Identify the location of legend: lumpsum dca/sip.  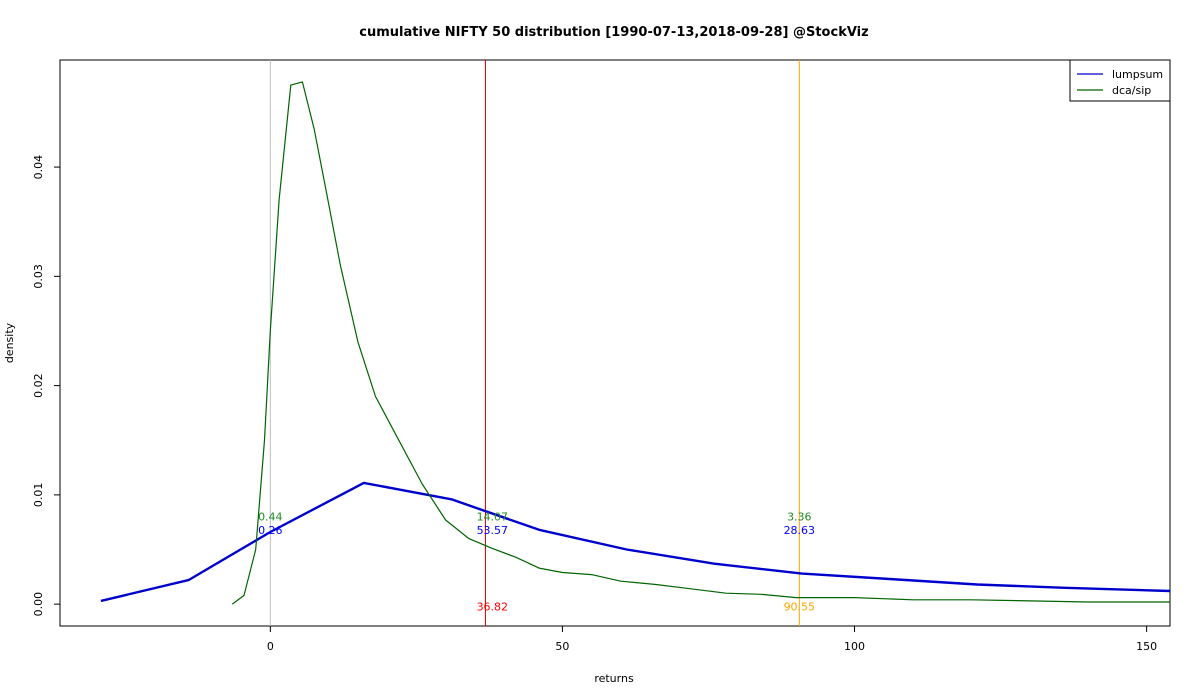
(1120, 80).